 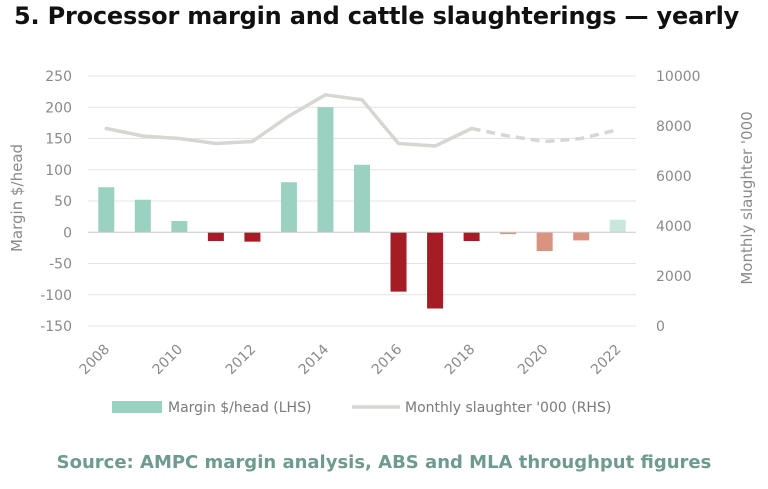 I want to click on bar-2022, so click(x=617, y=226).